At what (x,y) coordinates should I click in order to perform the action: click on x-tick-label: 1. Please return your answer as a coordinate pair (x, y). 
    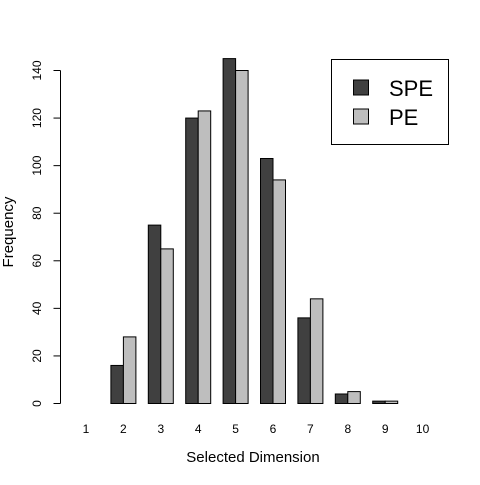
    Looking at the image, I should click on (86, 429).